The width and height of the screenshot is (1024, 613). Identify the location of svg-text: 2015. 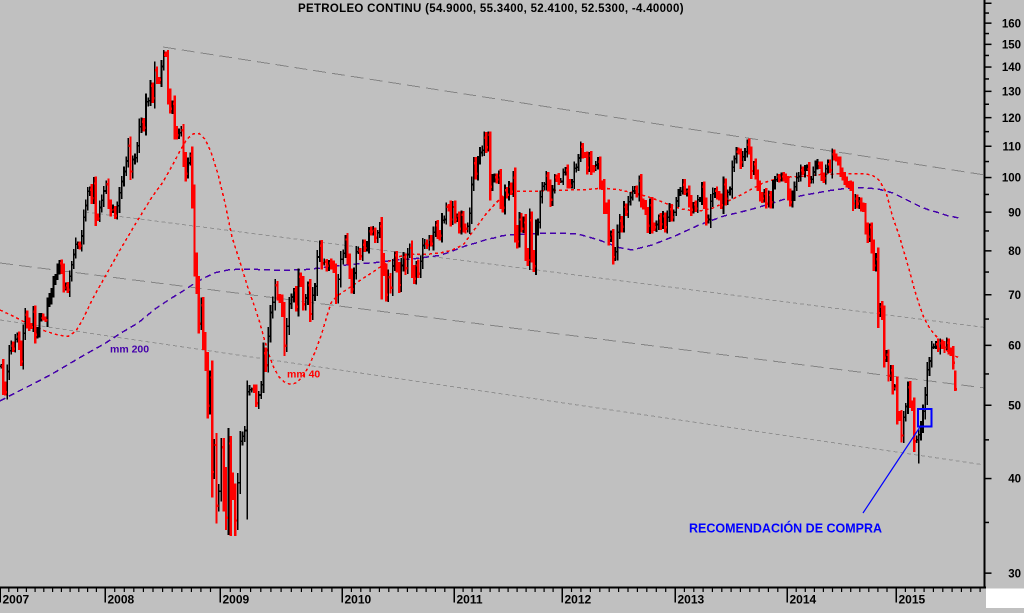
(912, 600).